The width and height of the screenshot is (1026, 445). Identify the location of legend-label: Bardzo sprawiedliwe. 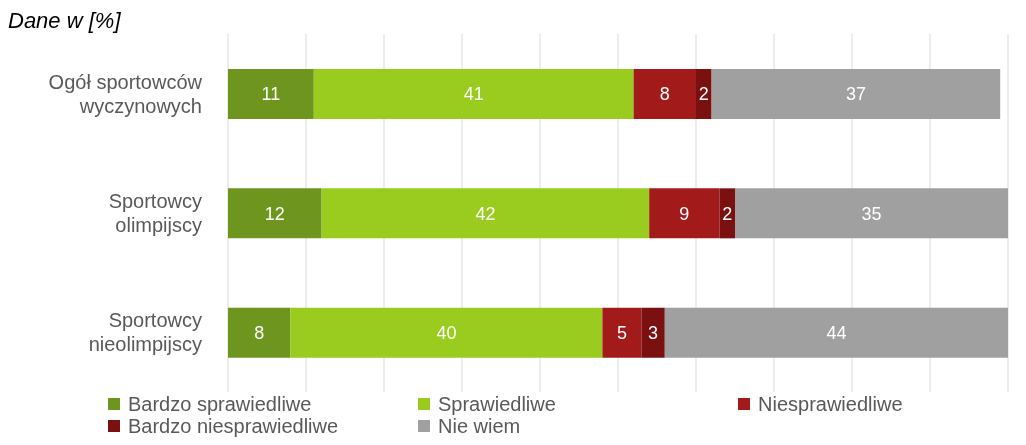
(220, 404).